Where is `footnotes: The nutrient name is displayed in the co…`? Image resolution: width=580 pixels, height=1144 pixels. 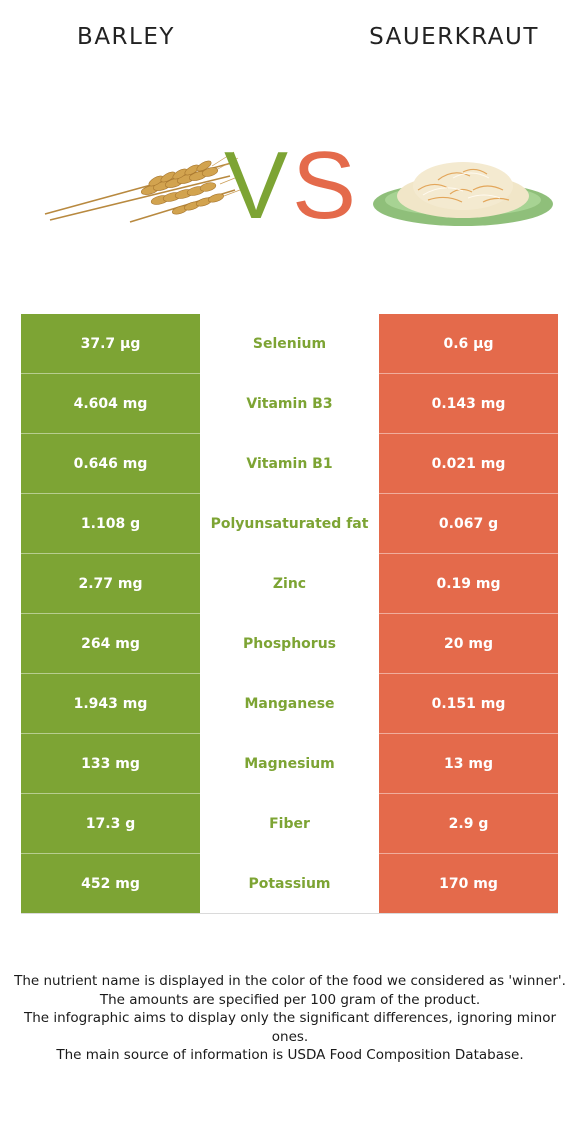 footnotes: The nutrient name is displayed in the co… is located at coordinates (290, 1018).